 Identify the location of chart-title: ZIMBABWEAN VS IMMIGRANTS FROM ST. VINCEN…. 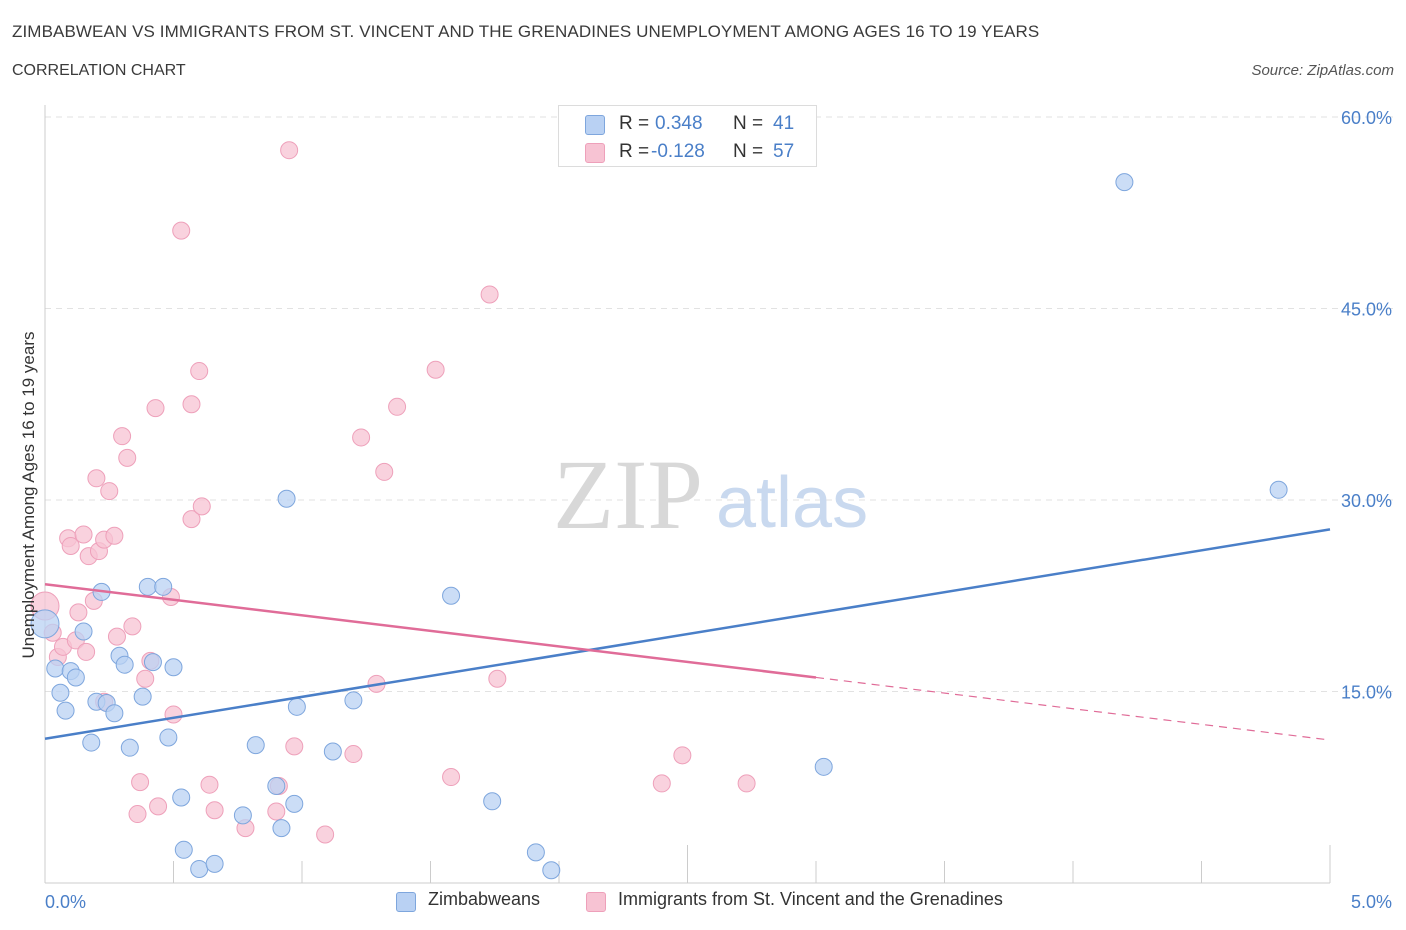
(526, 31).